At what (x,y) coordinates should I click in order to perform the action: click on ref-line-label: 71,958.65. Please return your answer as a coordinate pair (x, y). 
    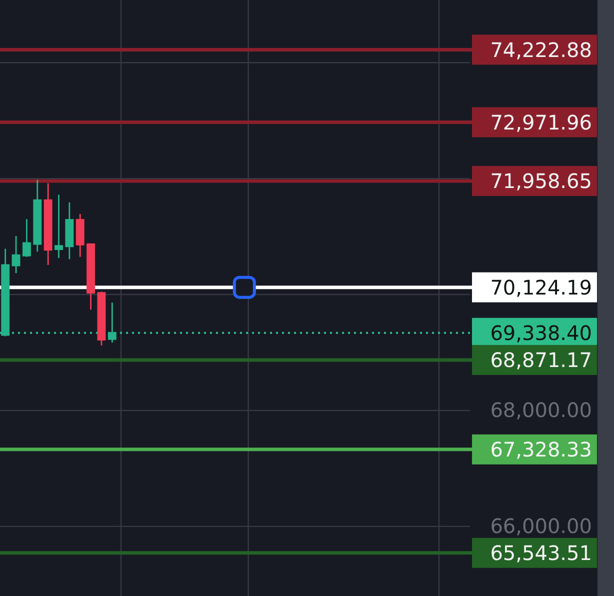
    Looking at the image, I should click on (541, 181).